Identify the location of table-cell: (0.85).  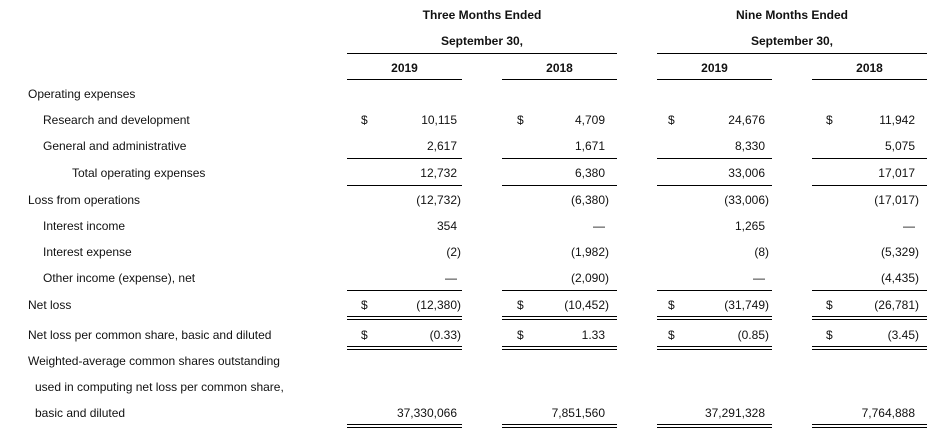
(753, 335).